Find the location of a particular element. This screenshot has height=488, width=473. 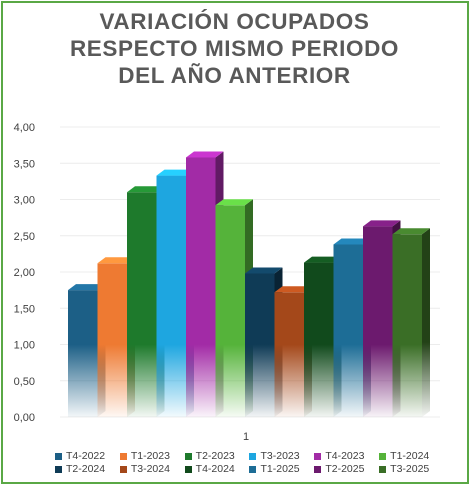

legend-item: T4-2022 is located at coordinates (83, 456).